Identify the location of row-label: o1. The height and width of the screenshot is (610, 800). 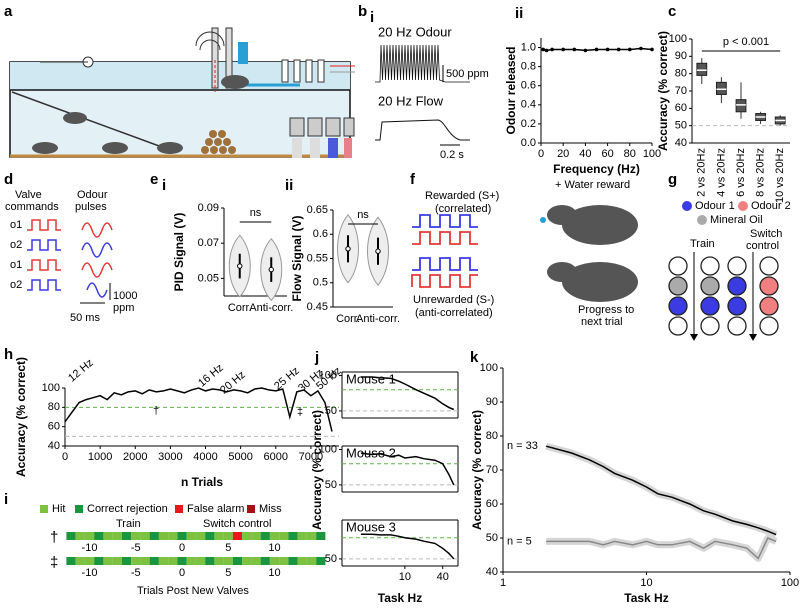
(16, 265).